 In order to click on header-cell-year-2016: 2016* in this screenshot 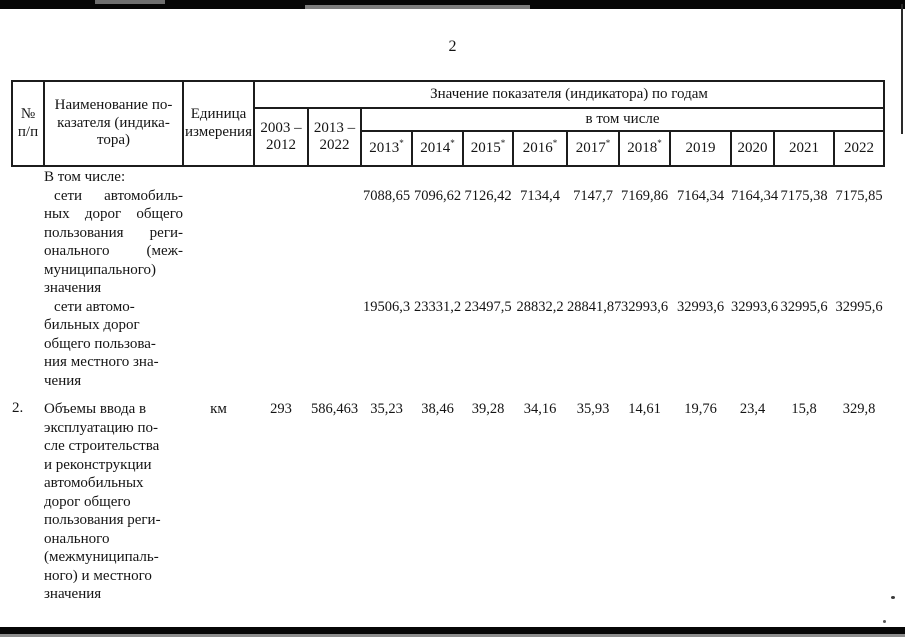, I will do `click(540, 148)`.